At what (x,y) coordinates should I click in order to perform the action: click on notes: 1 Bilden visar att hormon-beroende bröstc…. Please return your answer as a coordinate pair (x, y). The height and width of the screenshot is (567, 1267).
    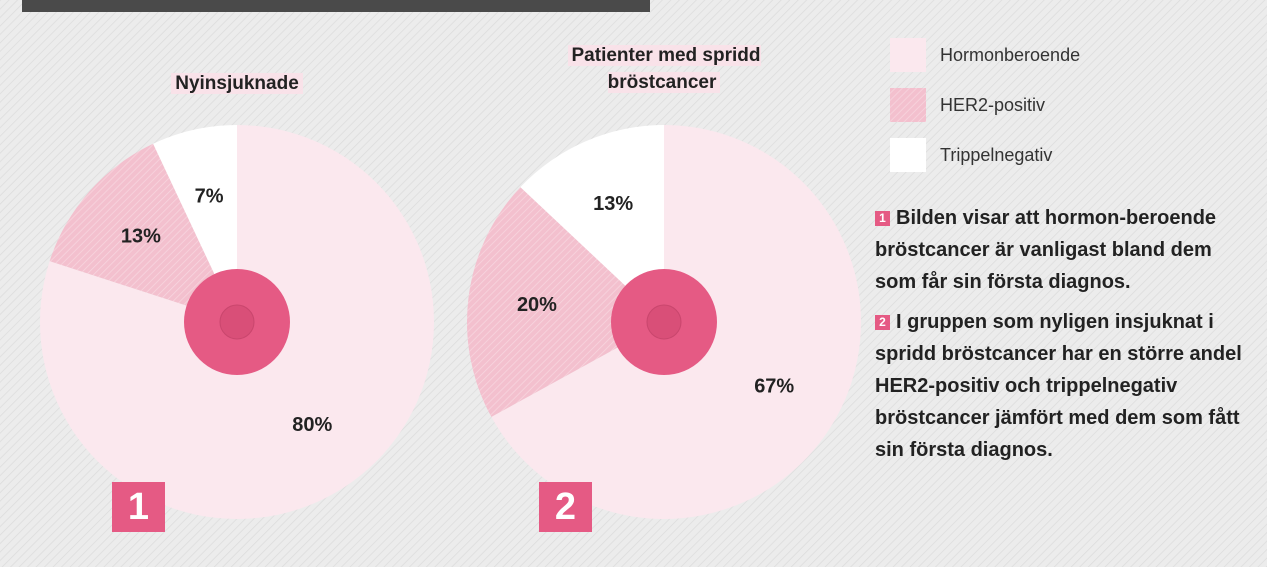
    Looking at the image, I should click on (1065, 338).